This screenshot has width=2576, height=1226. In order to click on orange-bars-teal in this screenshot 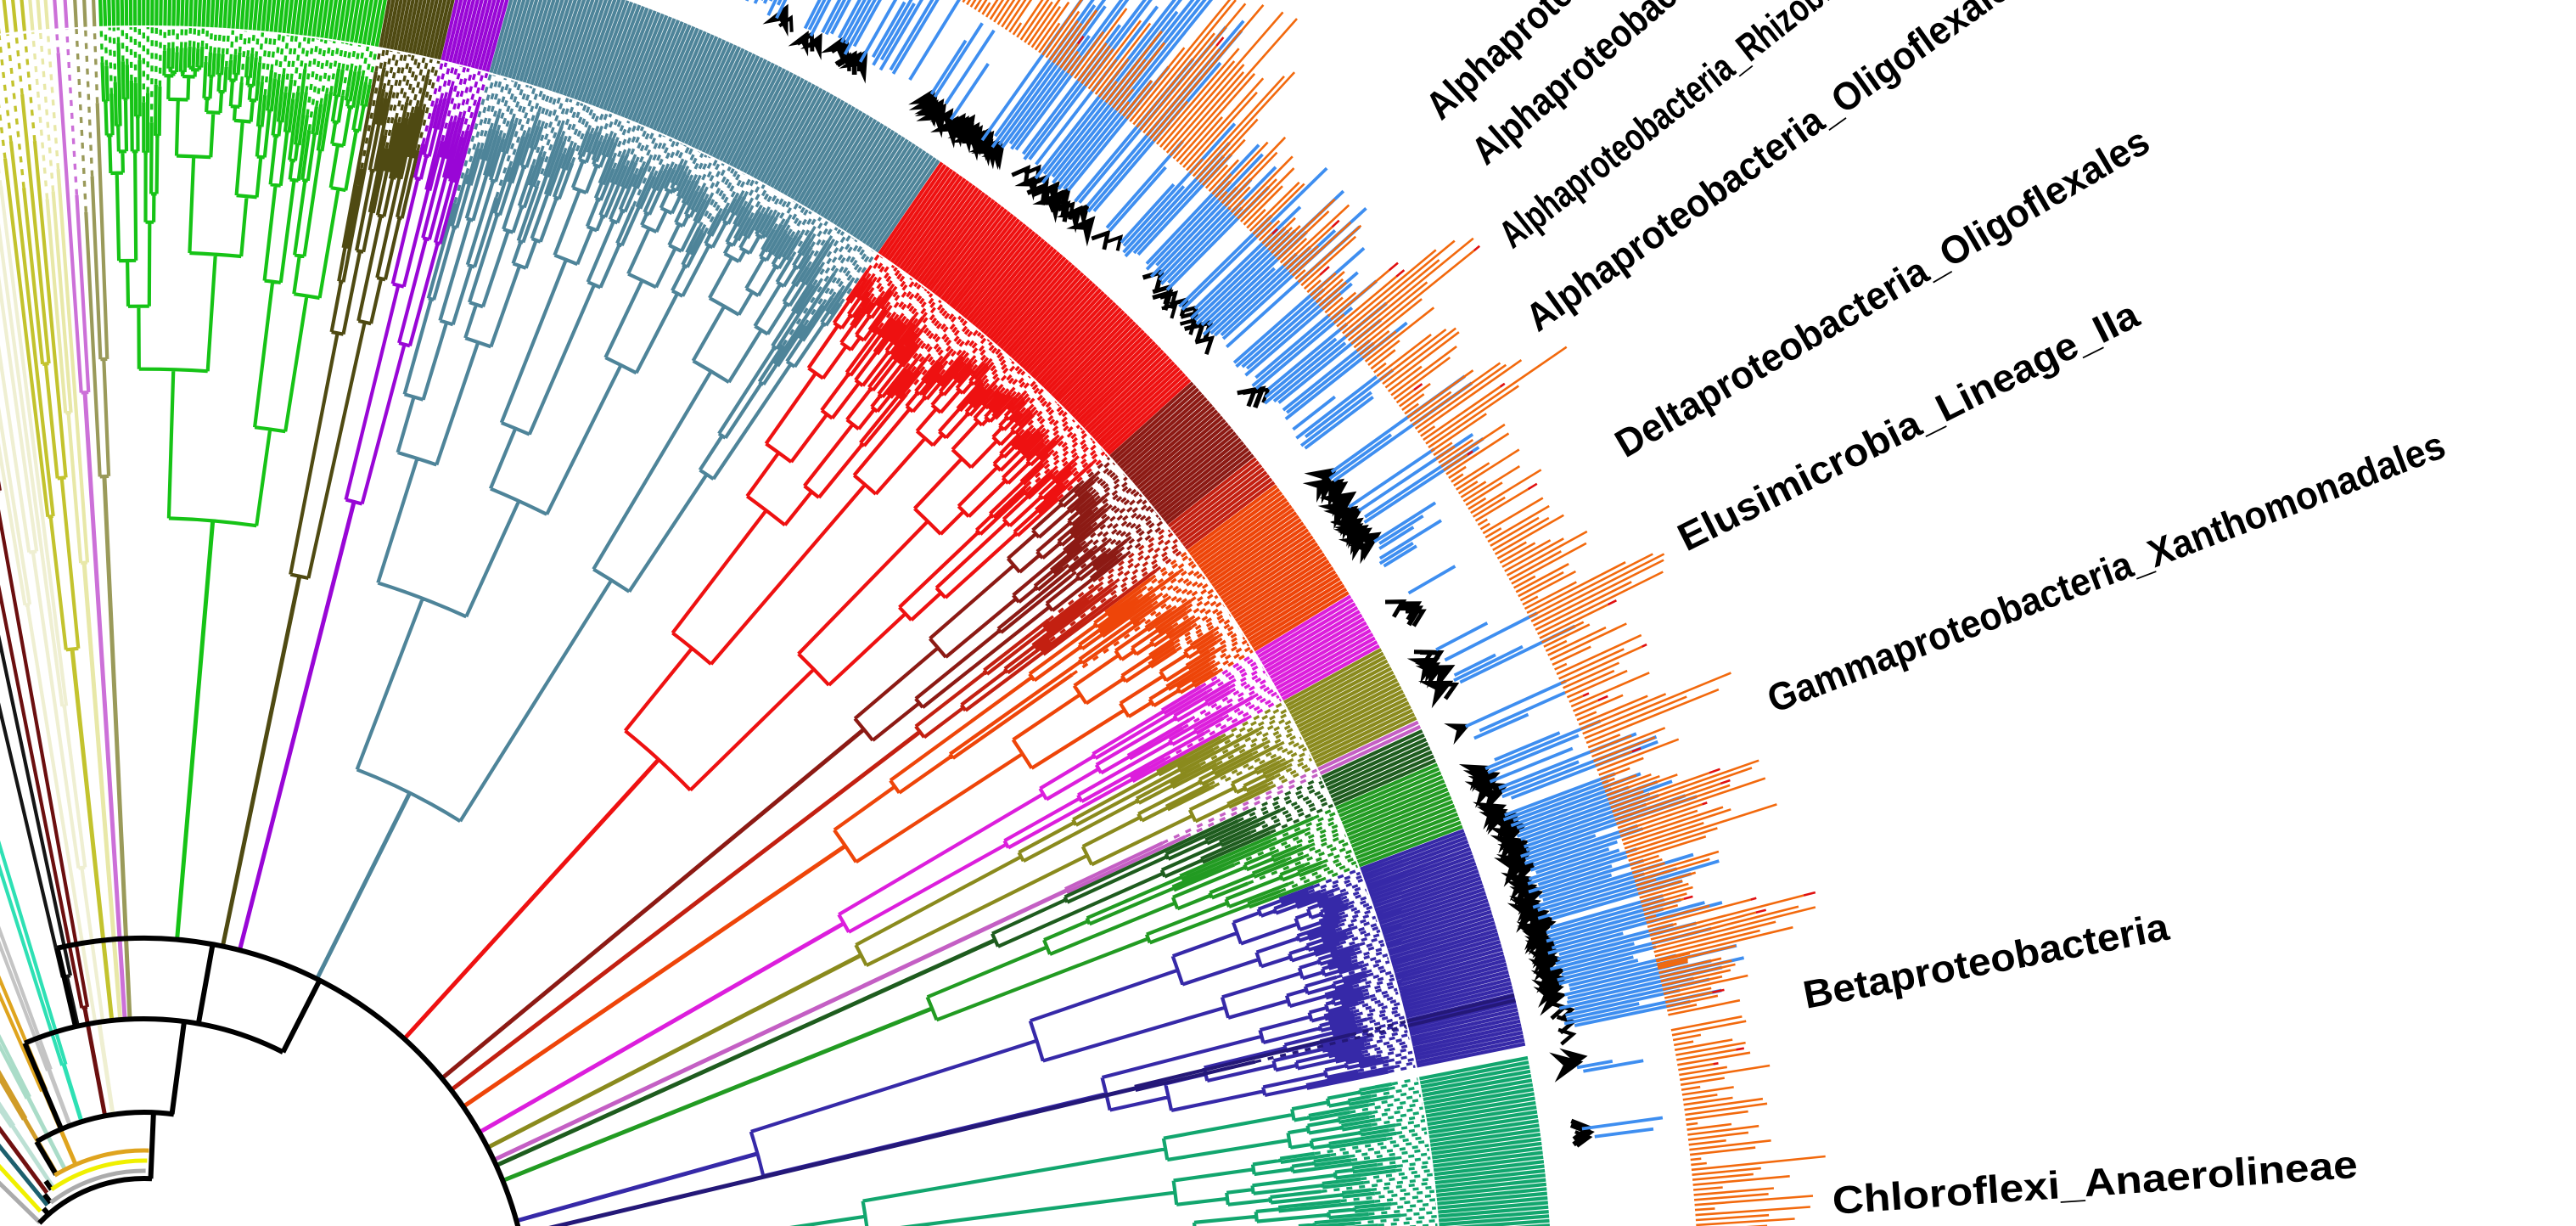, I will do `click(1004, 20)`.